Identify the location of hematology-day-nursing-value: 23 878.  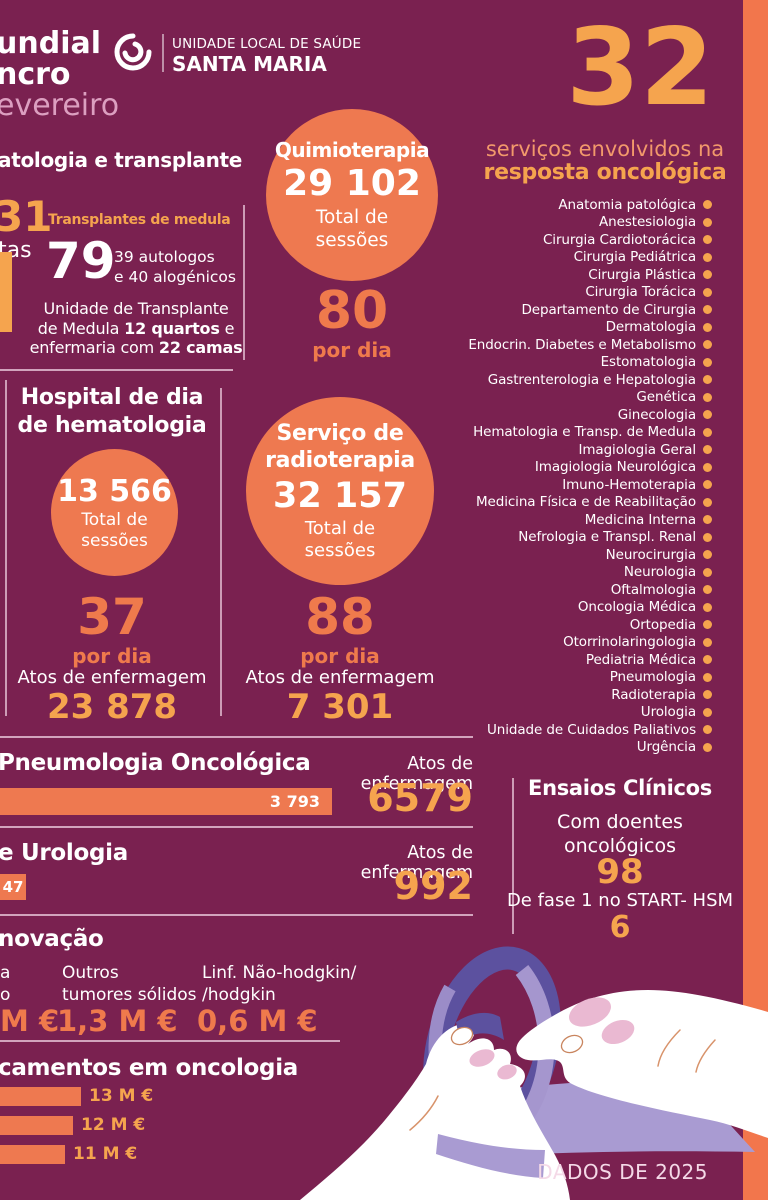
(112, 707).